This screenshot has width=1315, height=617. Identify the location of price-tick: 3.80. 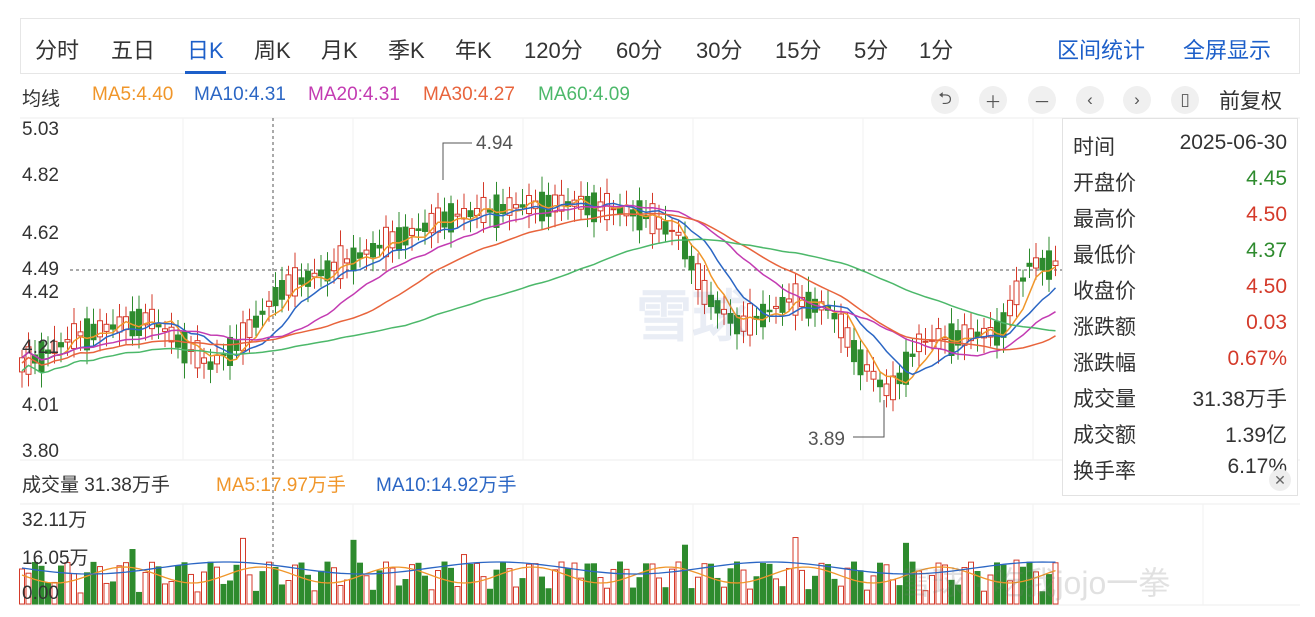
(40, 451).